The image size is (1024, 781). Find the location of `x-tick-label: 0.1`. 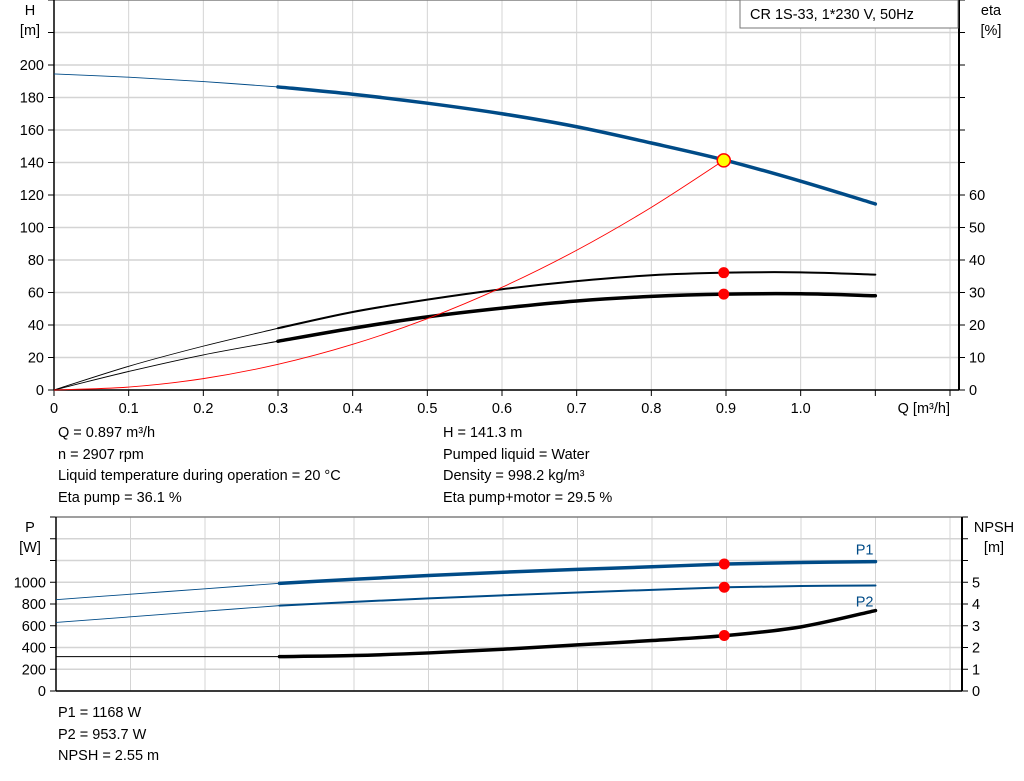

x-tick-label: 0.1 is located at coordinates (129, 409).